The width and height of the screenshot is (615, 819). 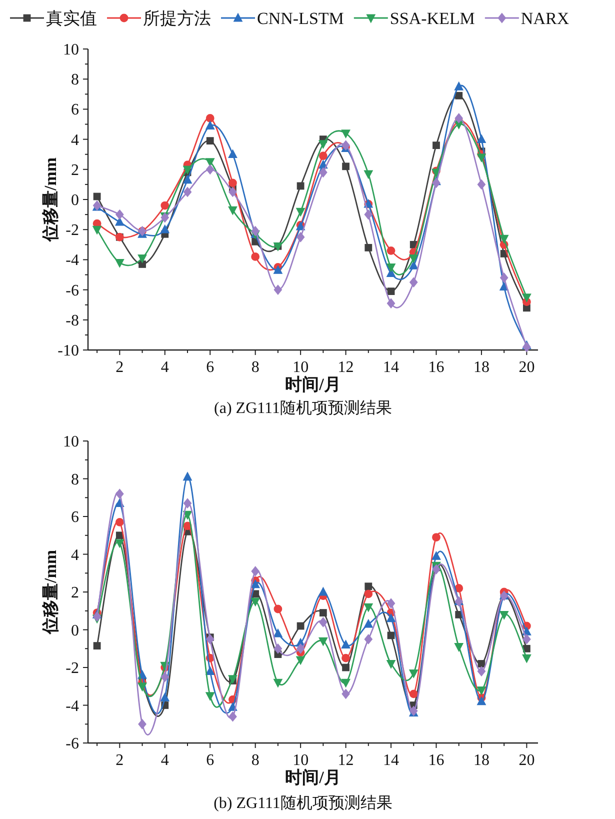 I want to click on legend-label: SSA-KELM, so click(x=432, y=18).